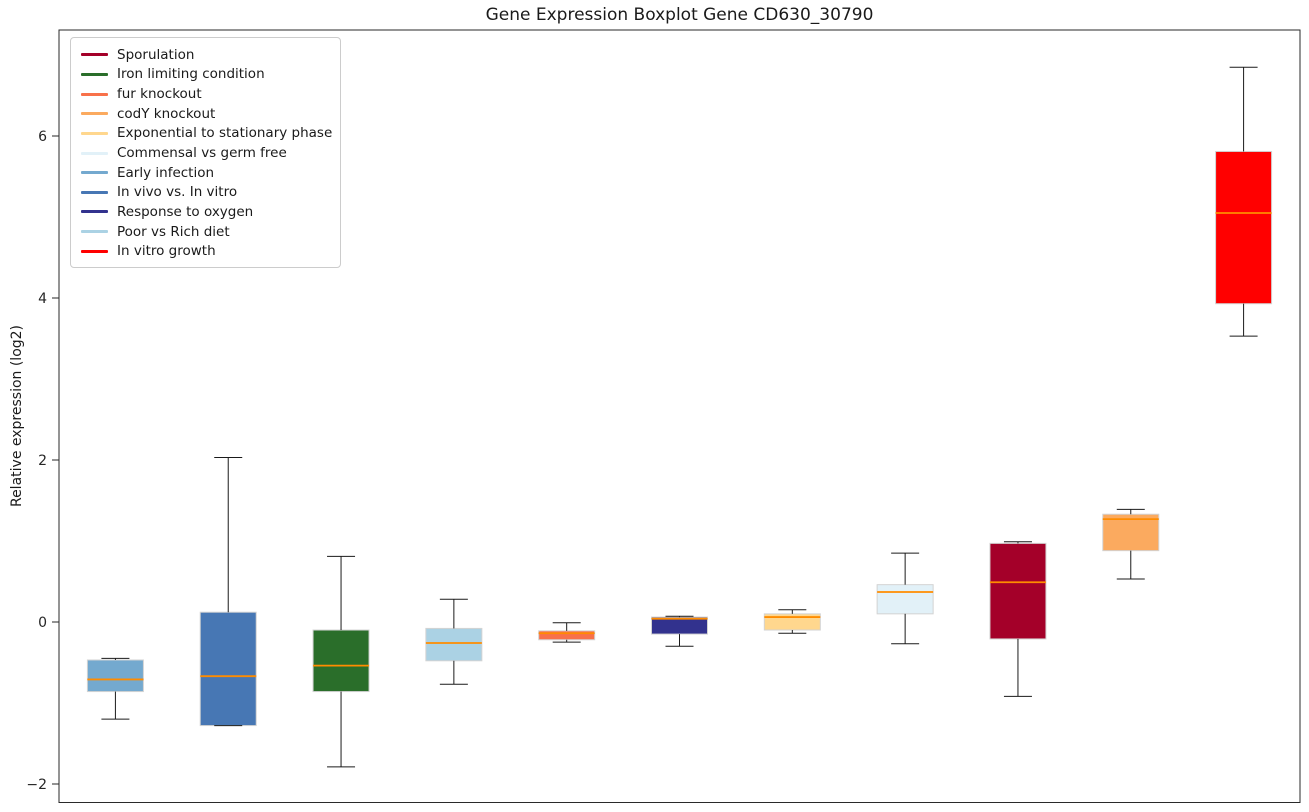  I want to click on legend-label: Response to oxygen, so click(185, 211).